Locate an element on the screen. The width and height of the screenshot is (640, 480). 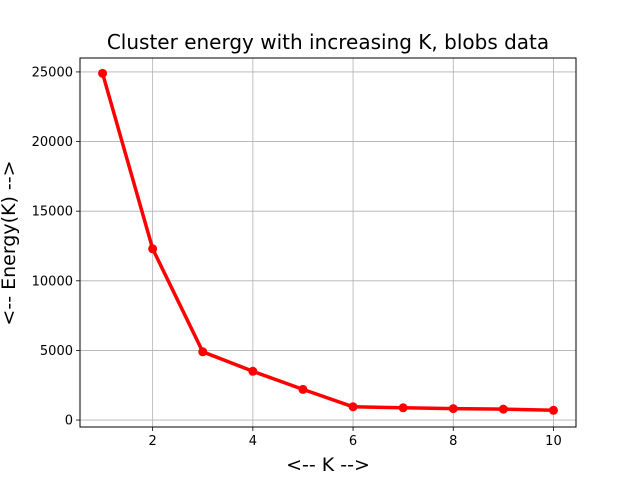
x-tick-label: 2 is located at coordinates (153, 441).